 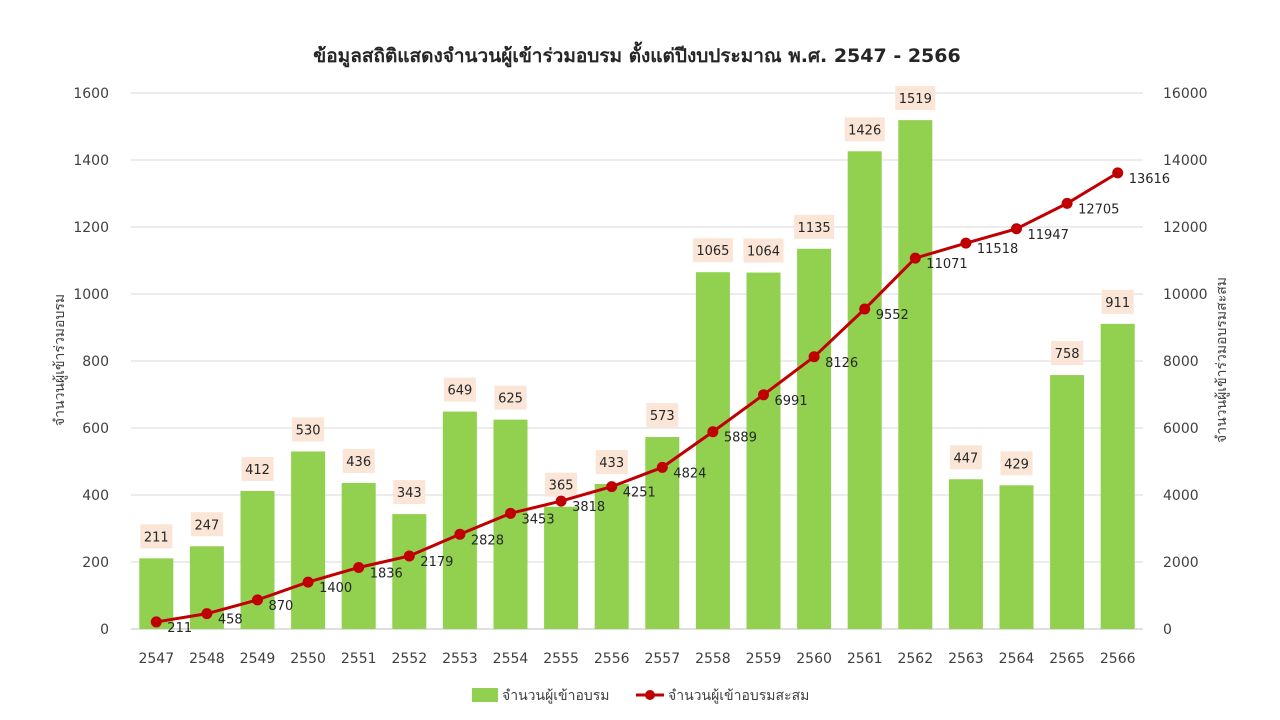 I want to click on bar-data-label: 433, so click(x=611, y=463).